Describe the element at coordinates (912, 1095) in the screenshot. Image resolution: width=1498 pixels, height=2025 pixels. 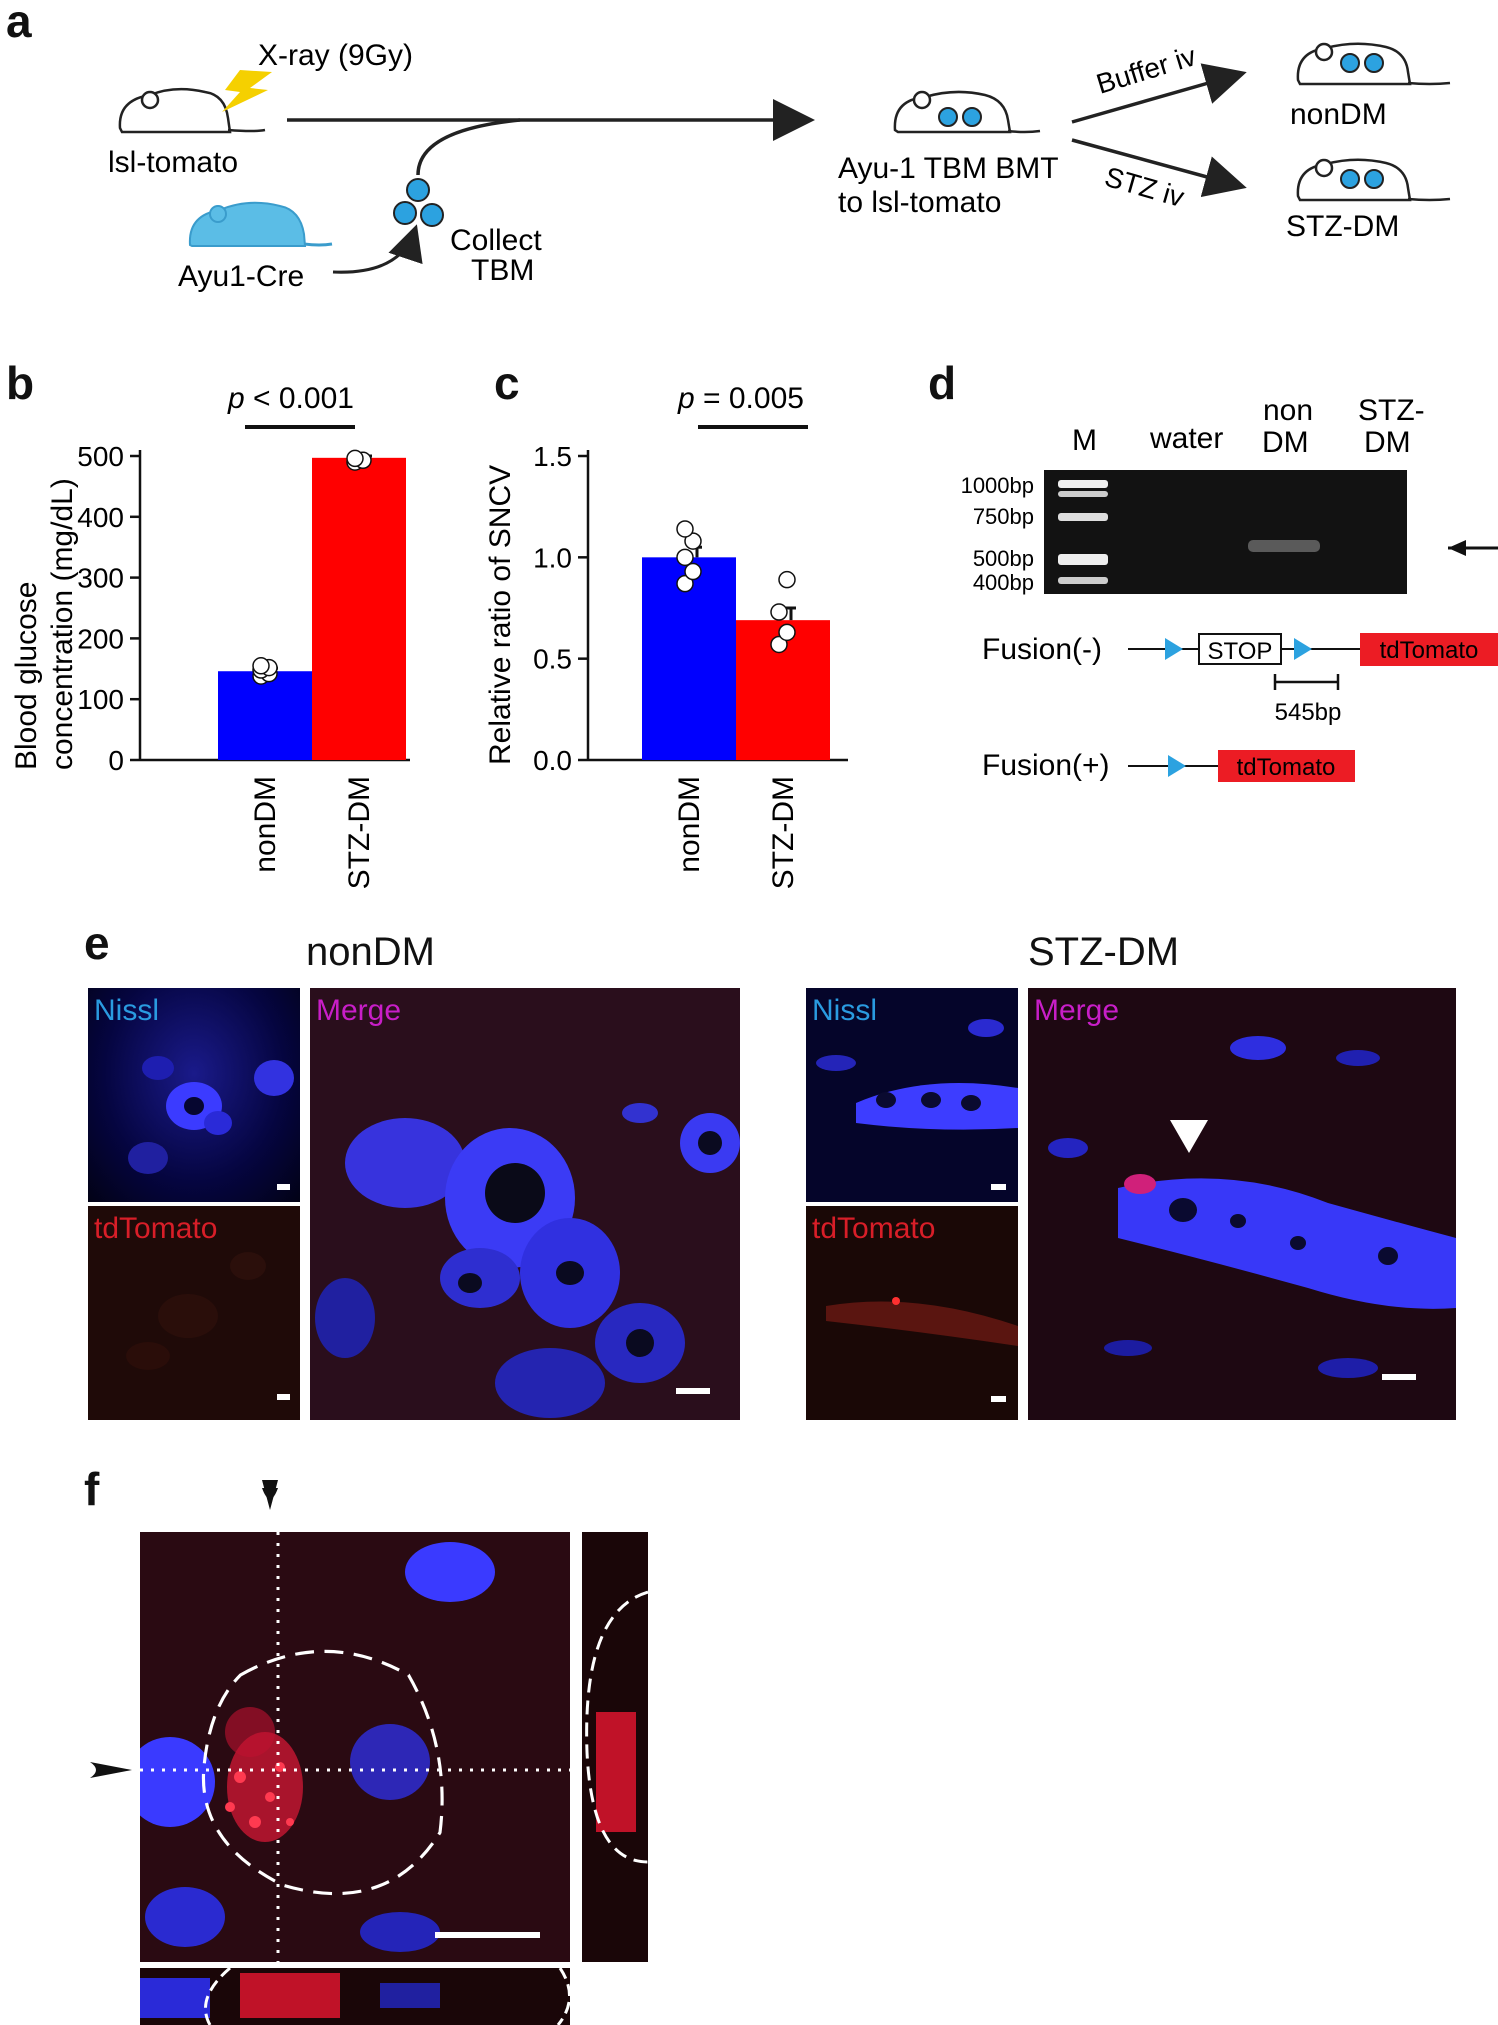
I see `stzdm-nissl-image: Nissl` at that location.